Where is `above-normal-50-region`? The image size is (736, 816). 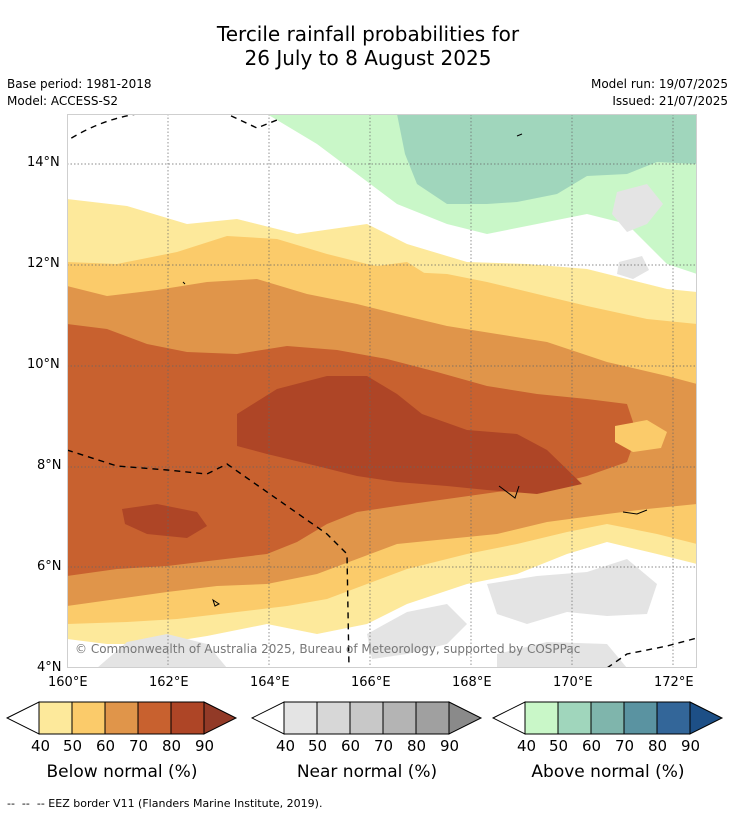 above-normal-50-region is located at coordinates (547, 159).